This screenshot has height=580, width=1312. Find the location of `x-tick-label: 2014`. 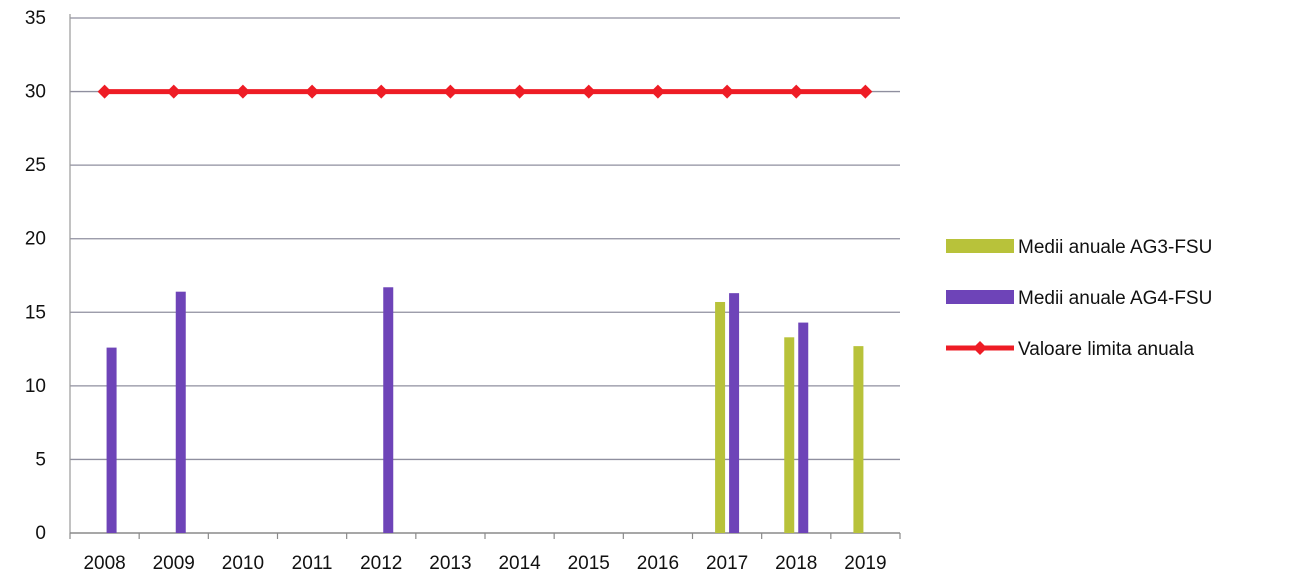

x-tick-label: 2014 is located at coordinates (519, 563).